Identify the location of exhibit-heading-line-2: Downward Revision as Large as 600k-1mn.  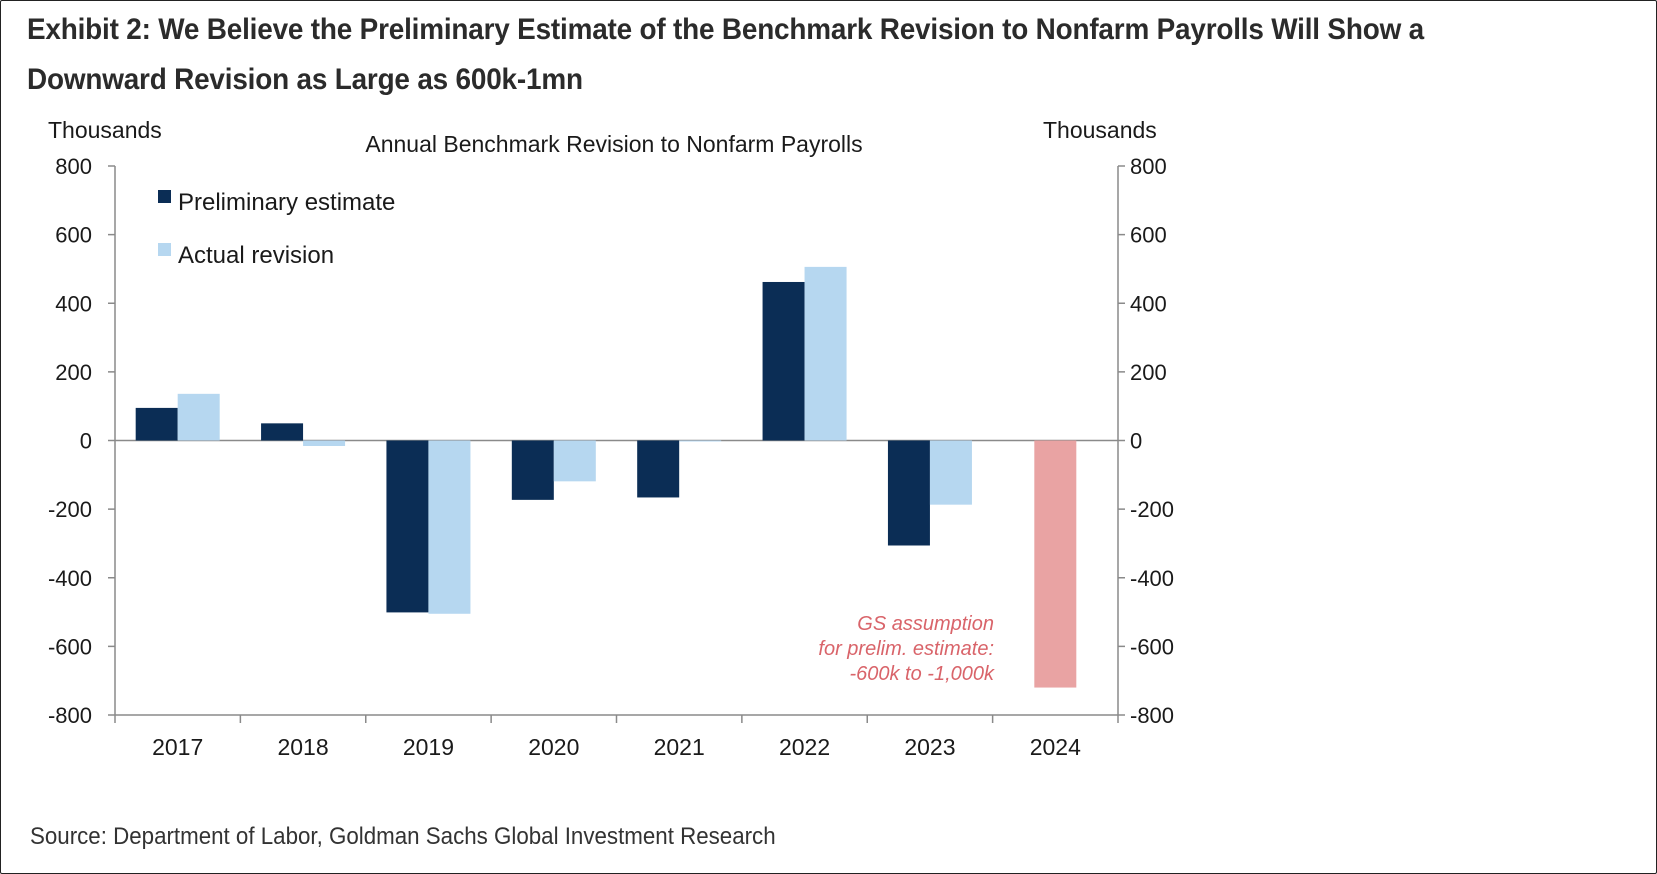
(305, 79).